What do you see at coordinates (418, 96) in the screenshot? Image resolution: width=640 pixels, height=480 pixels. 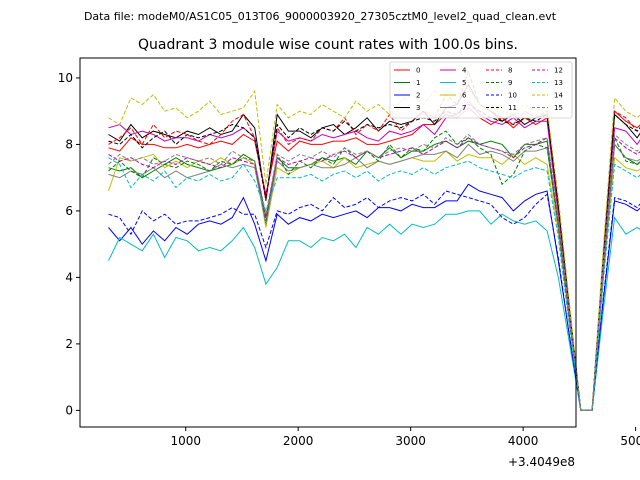 I see `legend-label-2: 2` at bounding box center [418, 96].